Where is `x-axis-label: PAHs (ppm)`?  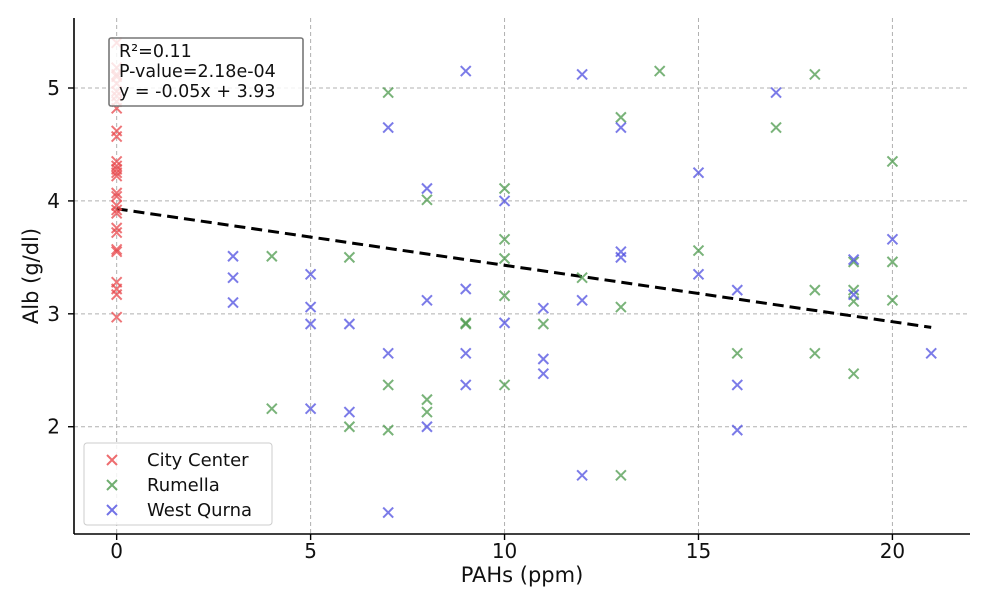 x-axis-label: PAHs (ppm) is located at coordinates (522, 575).